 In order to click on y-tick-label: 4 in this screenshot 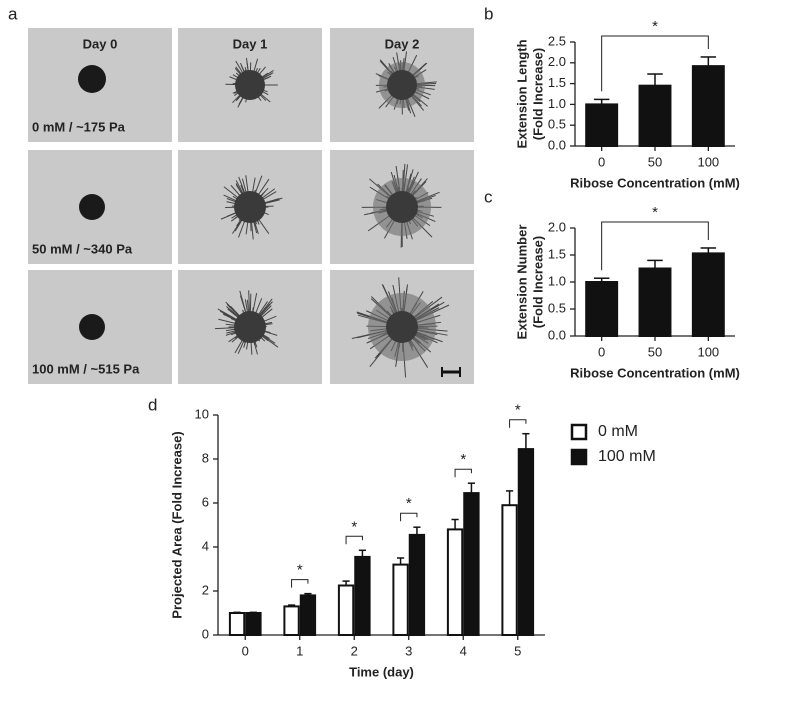, I will do `click(205, 545)`.